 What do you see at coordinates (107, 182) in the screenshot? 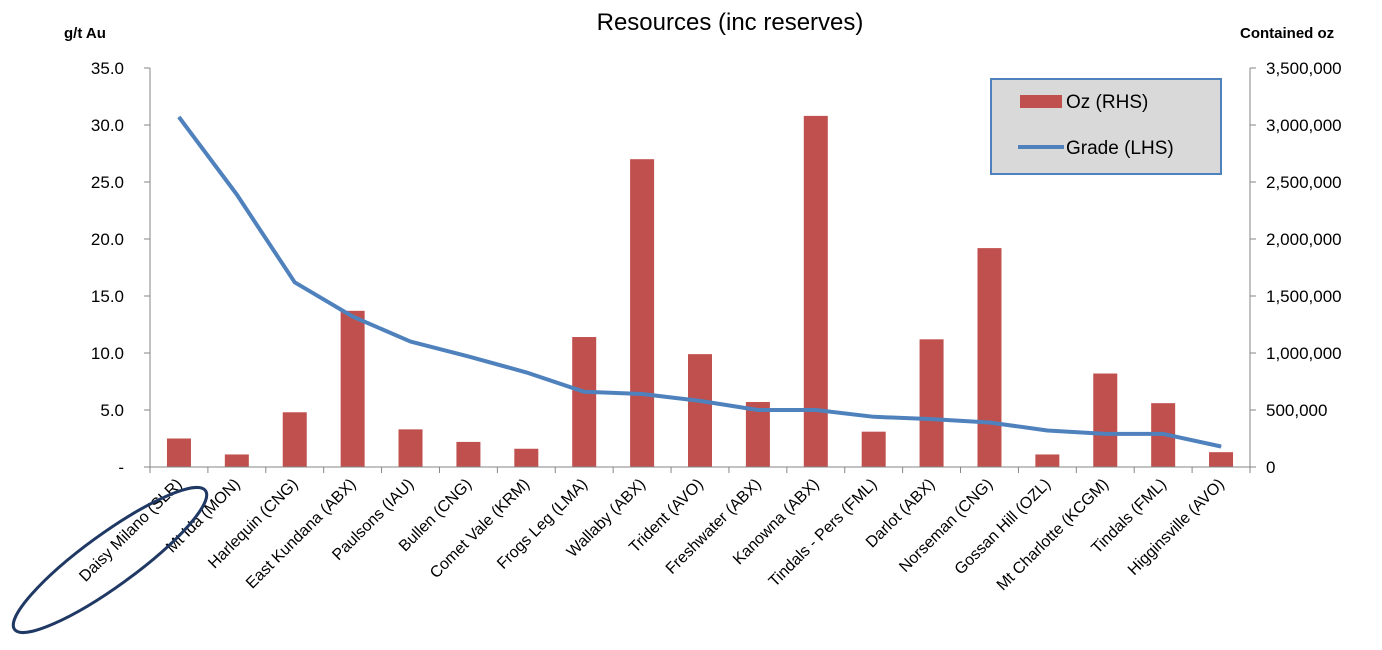
I see `left-tick-label: 25.0` at bounding box center [107, 182].